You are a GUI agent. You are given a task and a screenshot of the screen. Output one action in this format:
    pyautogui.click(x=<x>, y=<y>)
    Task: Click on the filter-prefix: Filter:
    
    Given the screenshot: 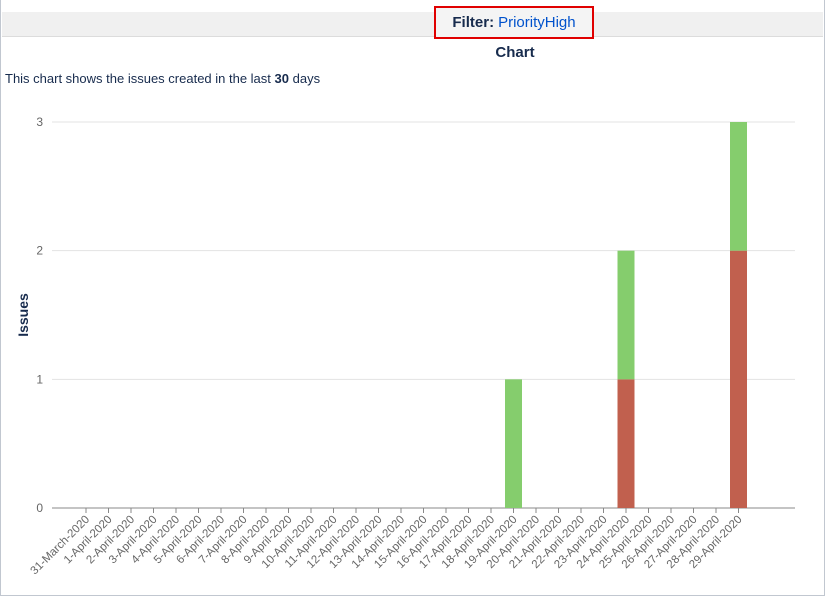 What is the action you would take?
    pyautogui.click(x=473, y=22)
    